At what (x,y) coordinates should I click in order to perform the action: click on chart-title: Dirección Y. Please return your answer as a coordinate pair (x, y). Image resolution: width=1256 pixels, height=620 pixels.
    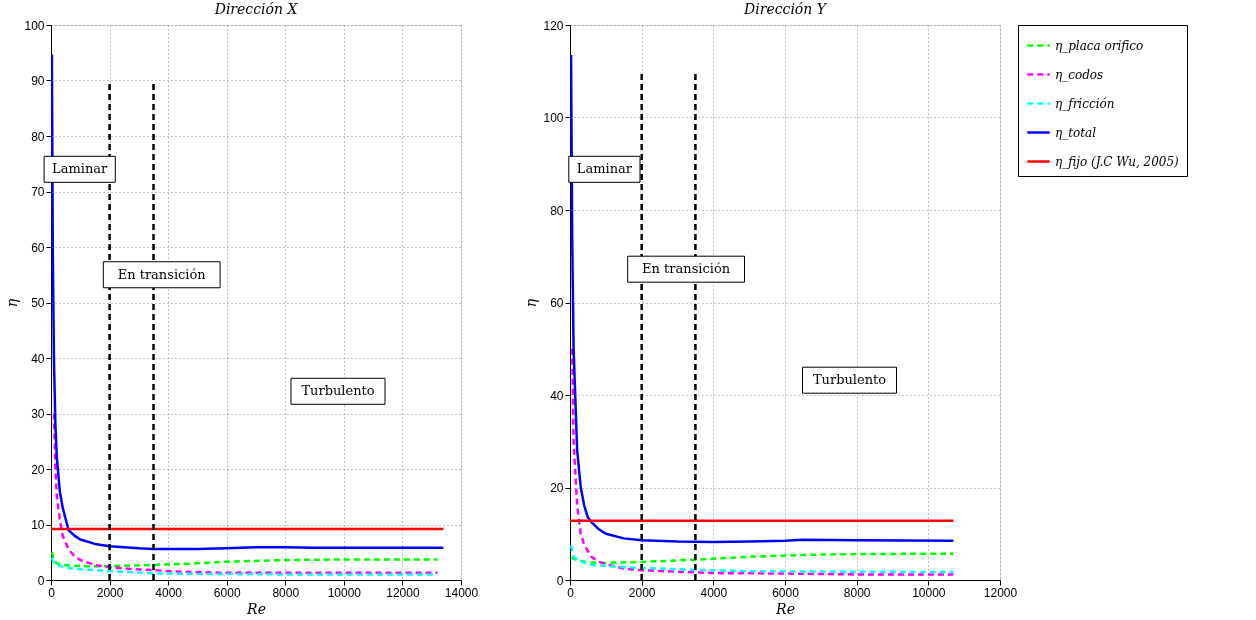
    Looking at the image, I should click on (785, 9).